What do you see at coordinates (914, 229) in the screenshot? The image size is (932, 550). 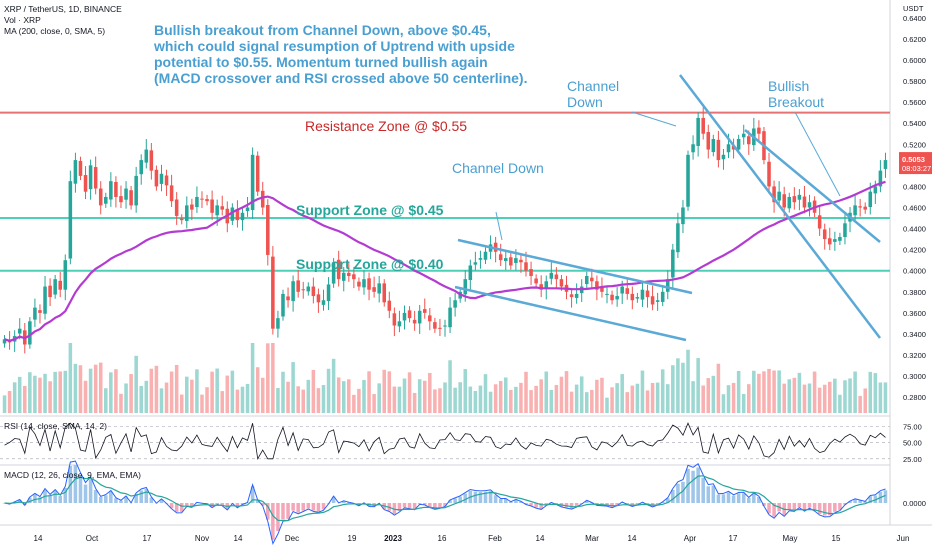 I see `price-tick-label: 0.4400` at bounding box center [914, 229].